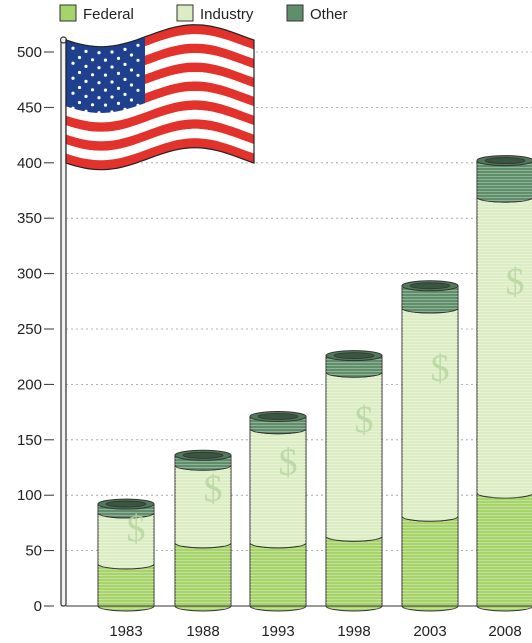  What do you see at coordinates (202, 631) in the screenshot?
I see `x-tick-label: 1988` at bounding box center [202, 631].